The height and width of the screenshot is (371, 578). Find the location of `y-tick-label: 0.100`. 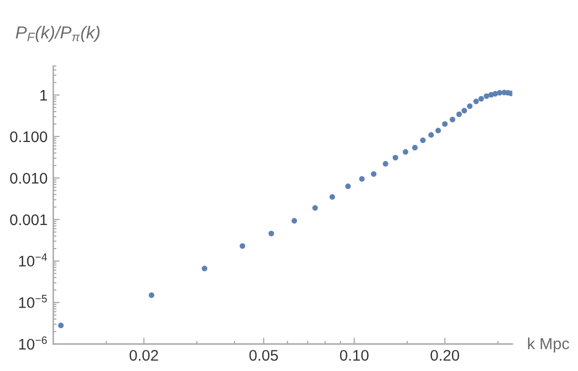

y-tick-label: 0.100 is located at coordinates (29, 136).